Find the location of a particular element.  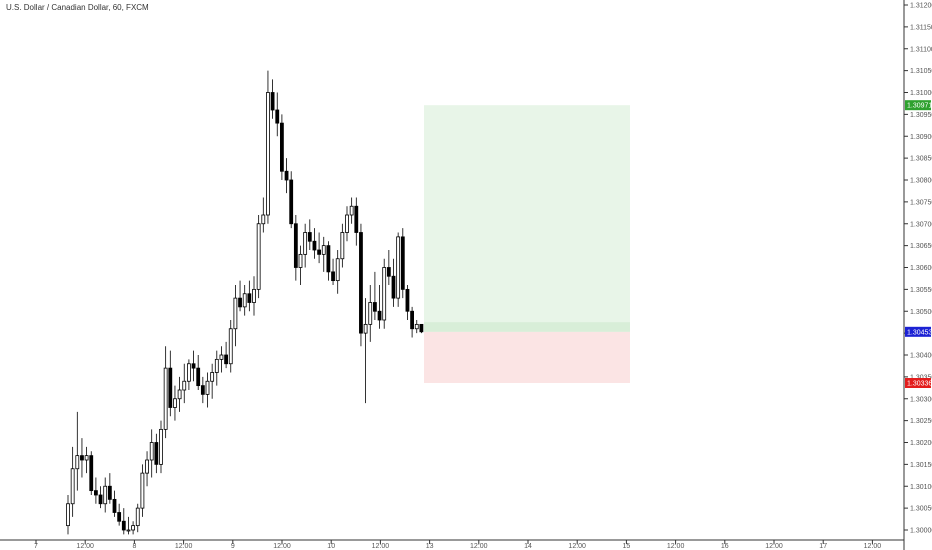

price-tick-label: 1.30100 is located at coordinates (921, 487).